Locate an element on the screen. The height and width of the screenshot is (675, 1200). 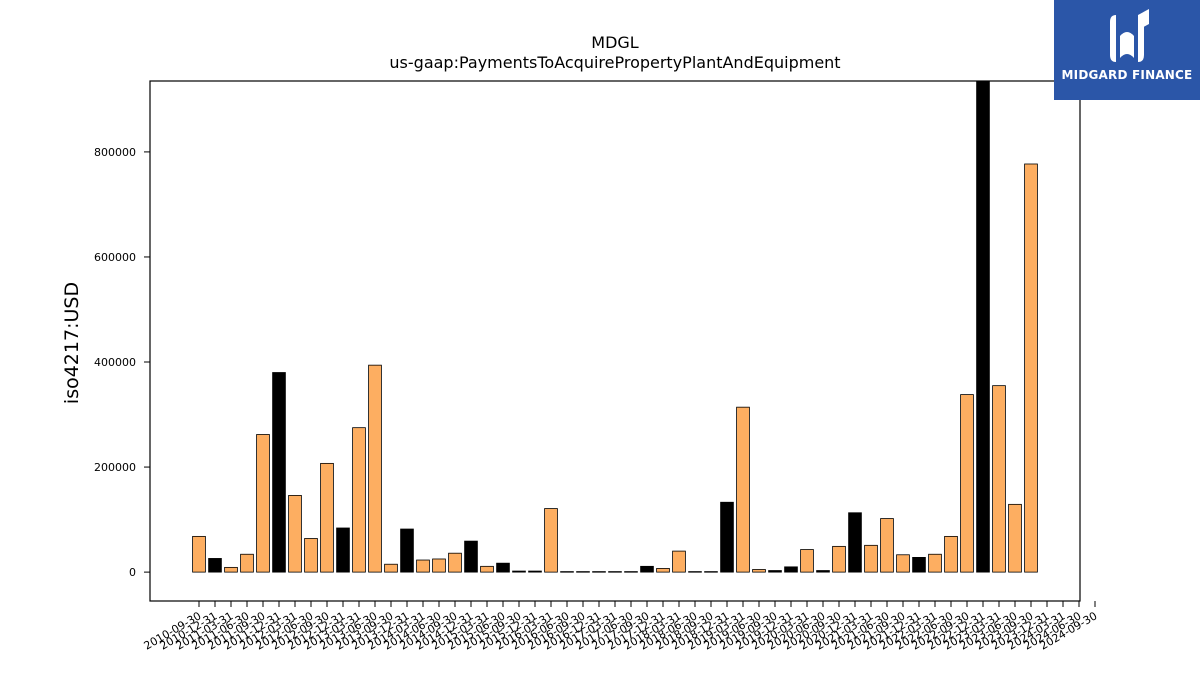
midgard-logo-icon is located at coordinates (1129, 35).